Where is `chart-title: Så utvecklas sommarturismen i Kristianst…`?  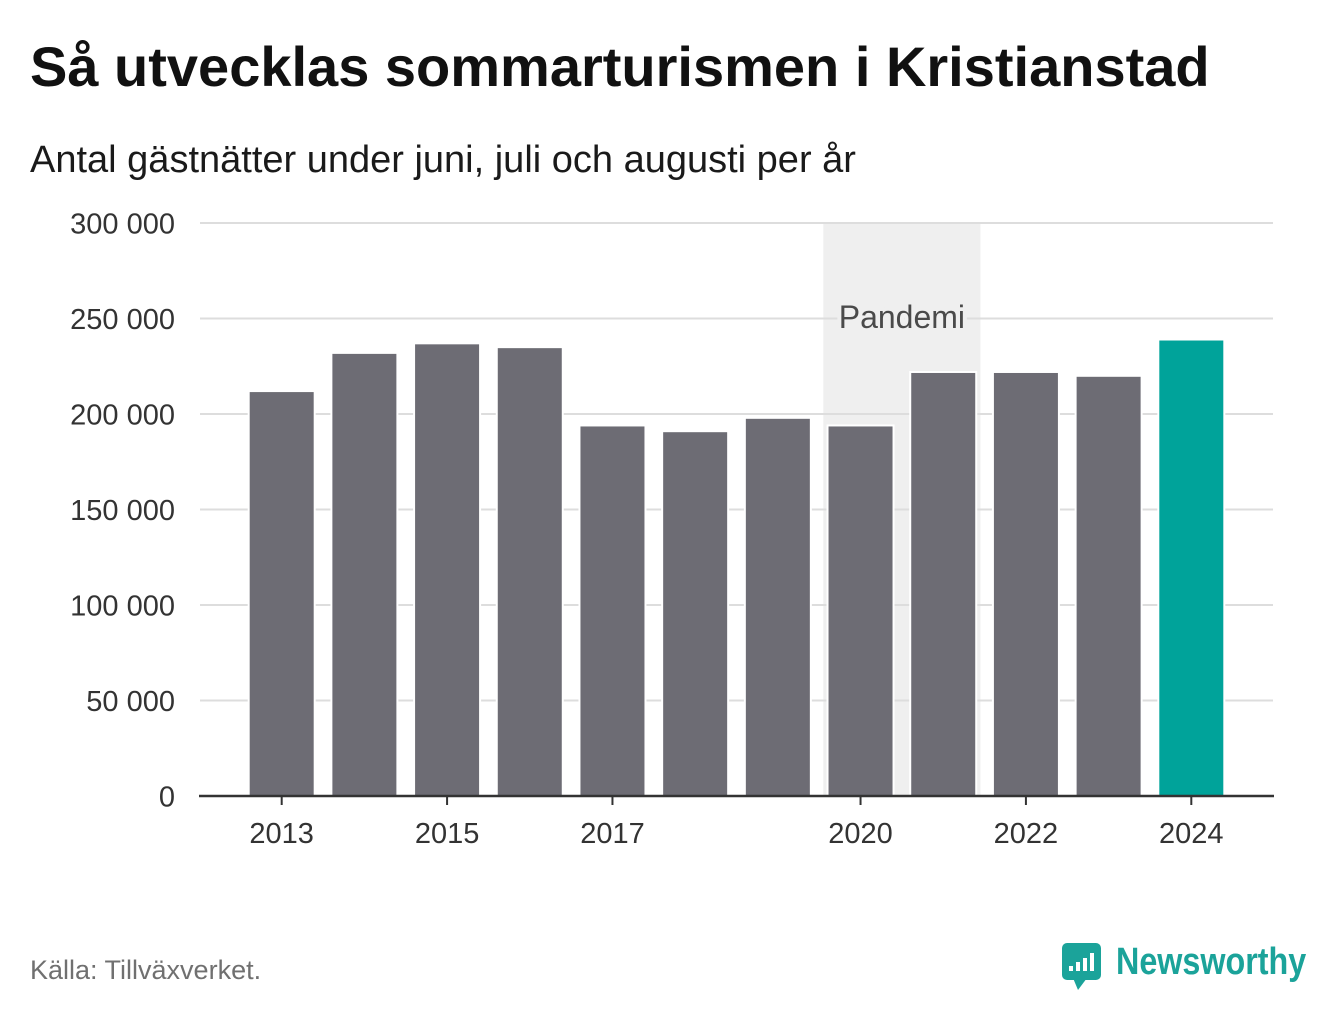
chart-title: Så utvecklas sommarturismen i Kristianst… is located at coordinates (620, 66).